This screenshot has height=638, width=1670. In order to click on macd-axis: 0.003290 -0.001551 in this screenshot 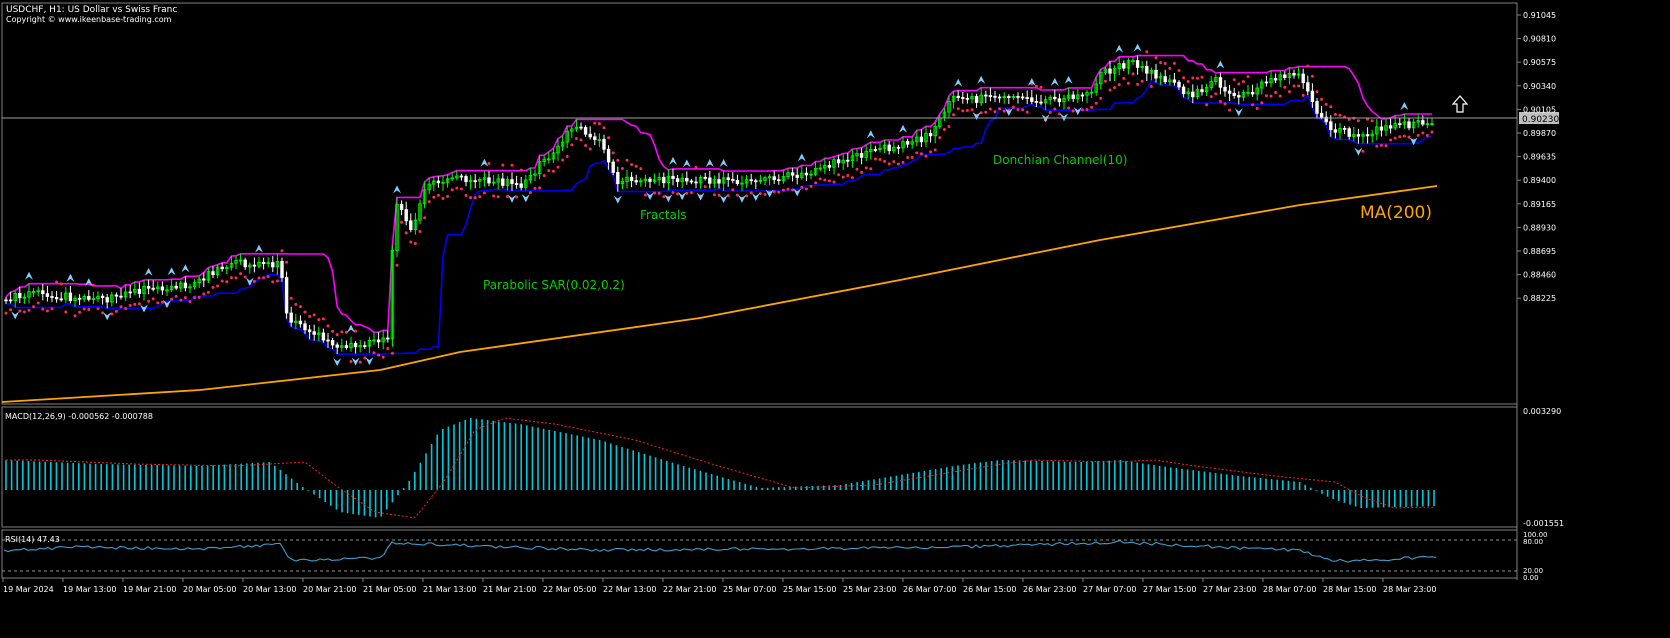, I will do `click(1543, 467)`.